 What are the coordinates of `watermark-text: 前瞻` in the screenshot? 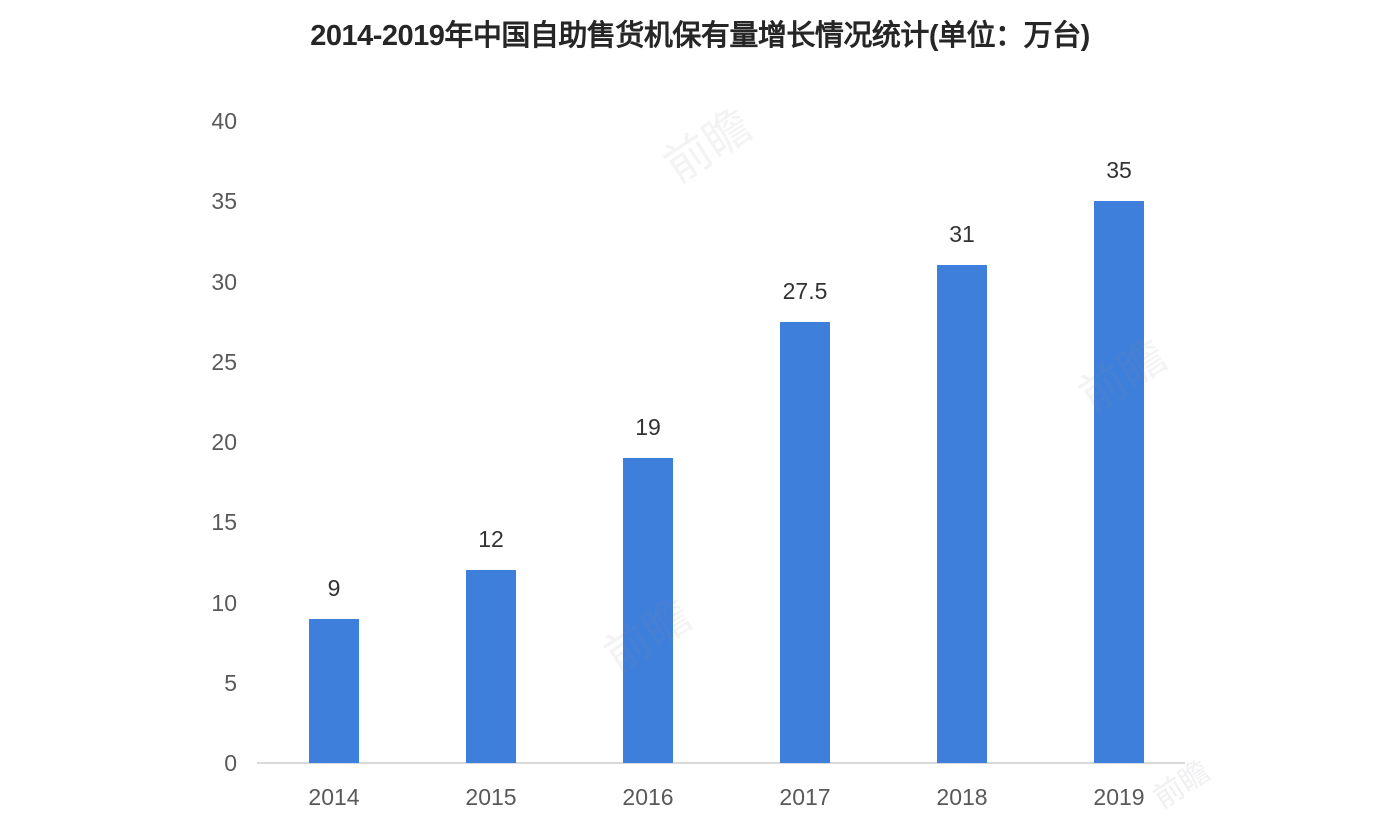 It's located at (707, 145).